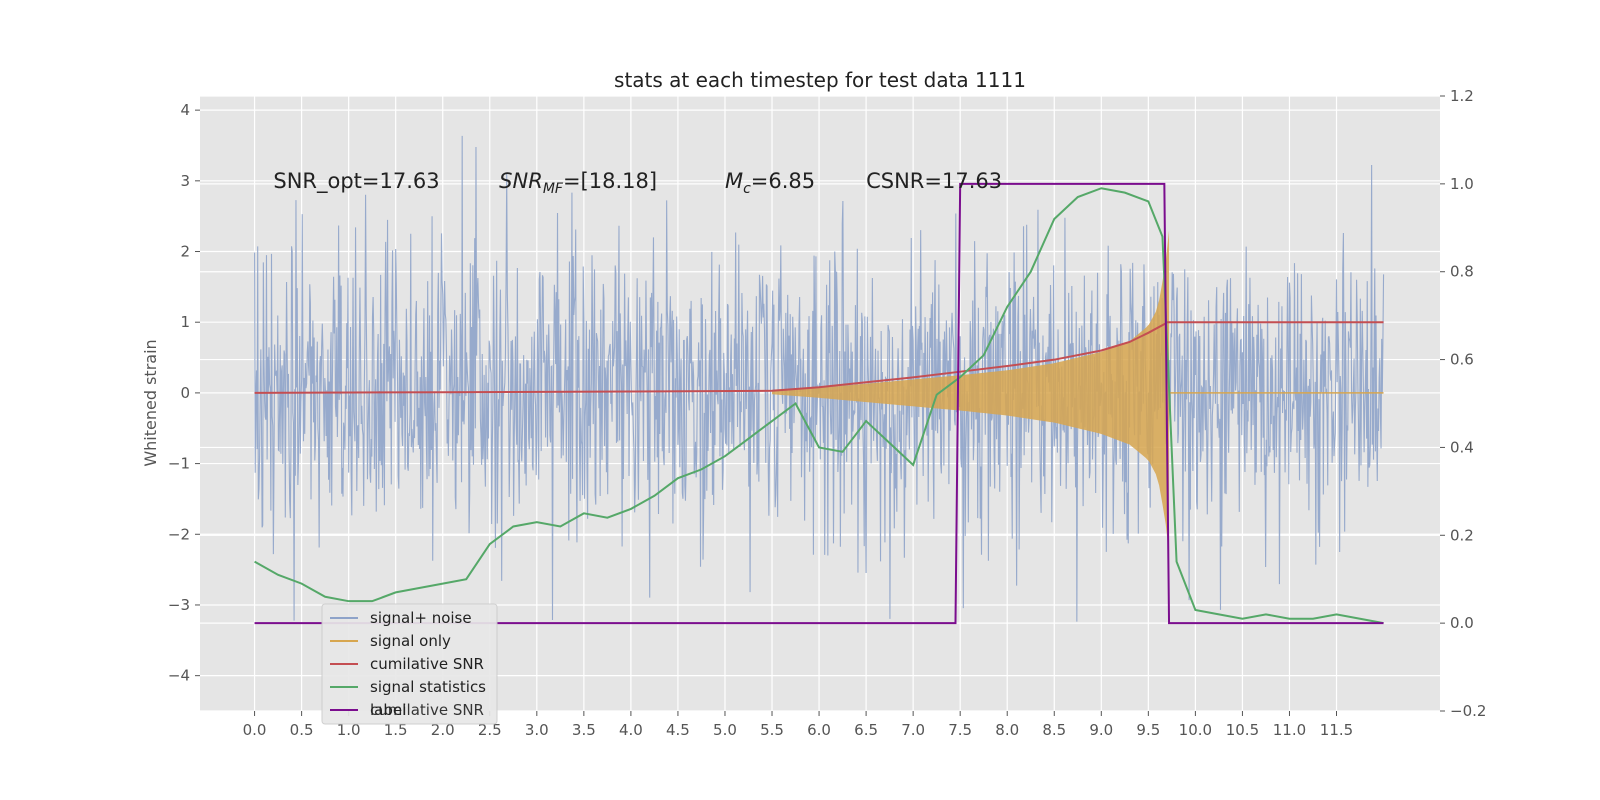 The width and height of the screenshot is (1600, 800). Describe the element at coordinates (631, 730) in the screenshot. I see `x-tick-label: 4.0` at that location.